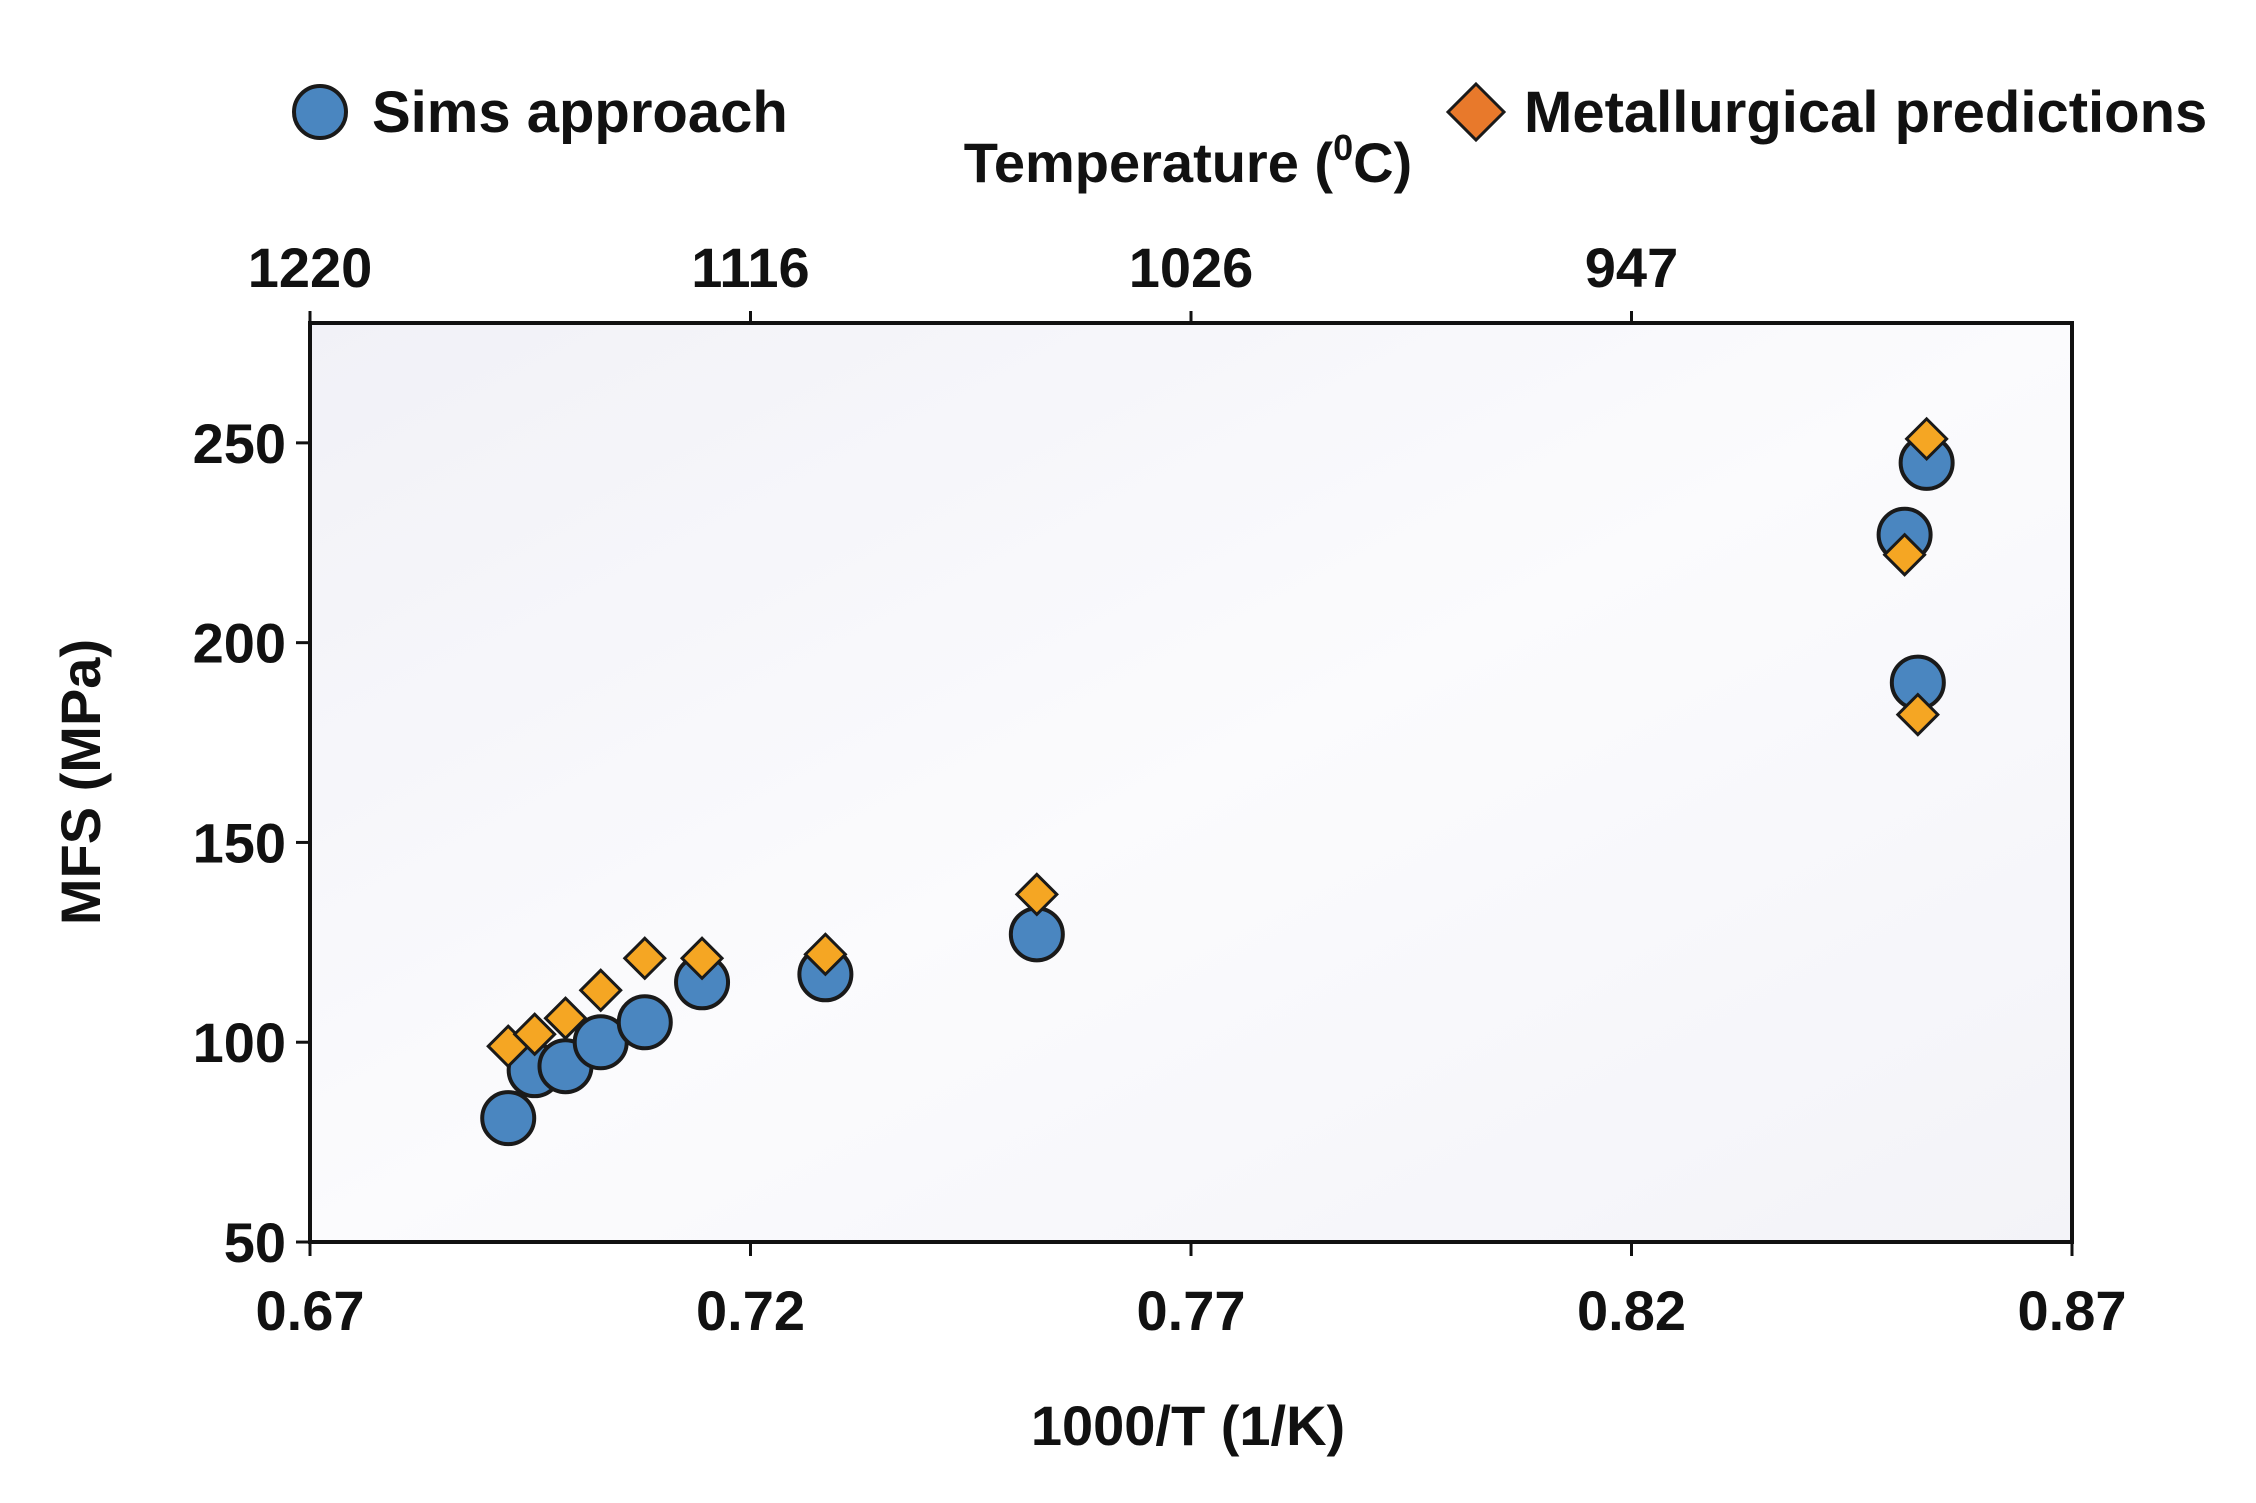  Describe the element at coordinates (239, 1042) in the screenshot. I see `y-tick-label: 100` at that location.